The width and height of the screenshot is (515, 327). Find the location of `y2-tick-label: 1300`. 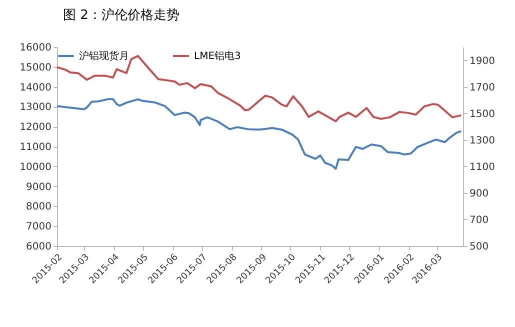

y2-tick-label: 1300 is located at coordinates (482, 140).